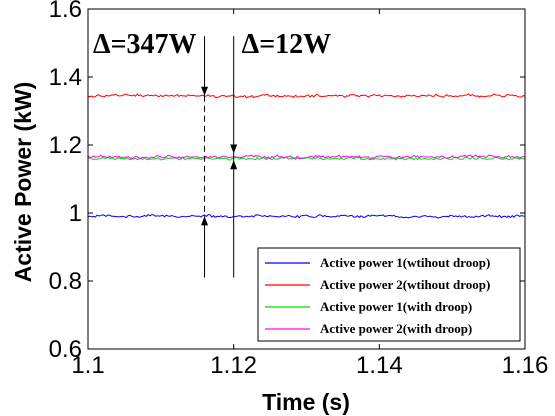  What do you see at coordinates (65, 145) in the screenshot?
I see `y-tick-label: 1.2` at bounding box center [65, 145].